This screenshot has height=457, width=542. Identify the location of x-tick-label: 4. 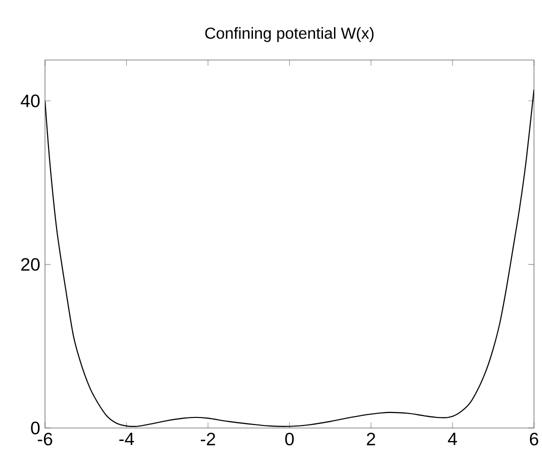
(452, 439).